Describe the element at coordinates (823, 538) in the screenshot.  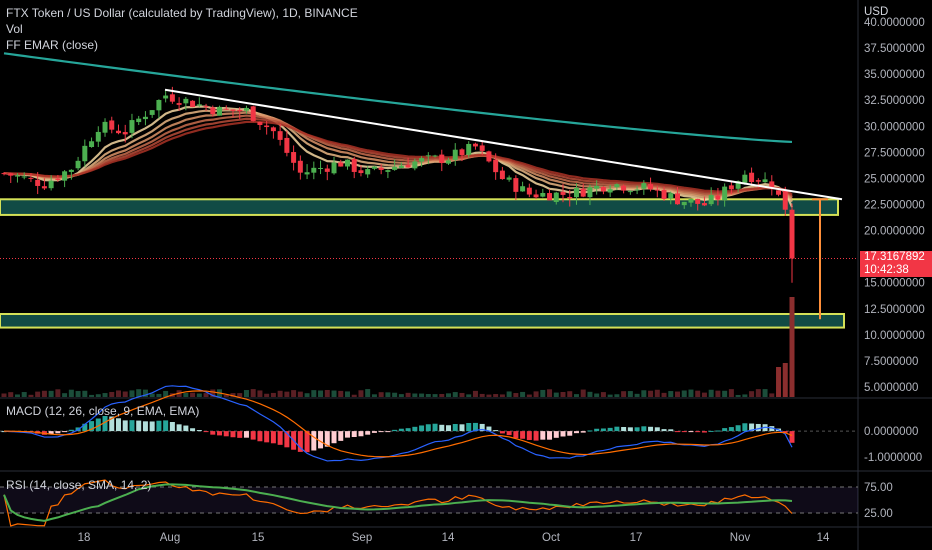
I see `time-tick-label: 14` at that location.